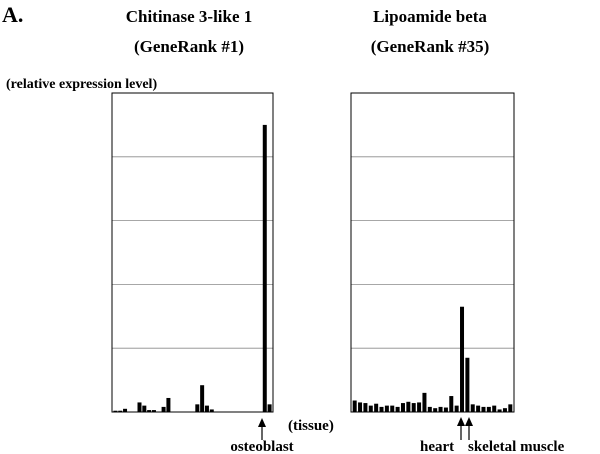  Describe the element at coordinates (430, 16) in the screenshot. I see `right-chart-title: Lipoamide beta` at that location.